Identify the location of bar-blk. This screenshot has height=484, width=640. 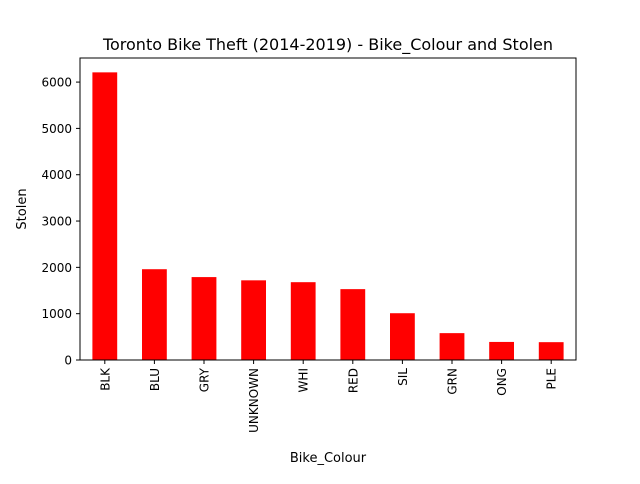
(105, 216).